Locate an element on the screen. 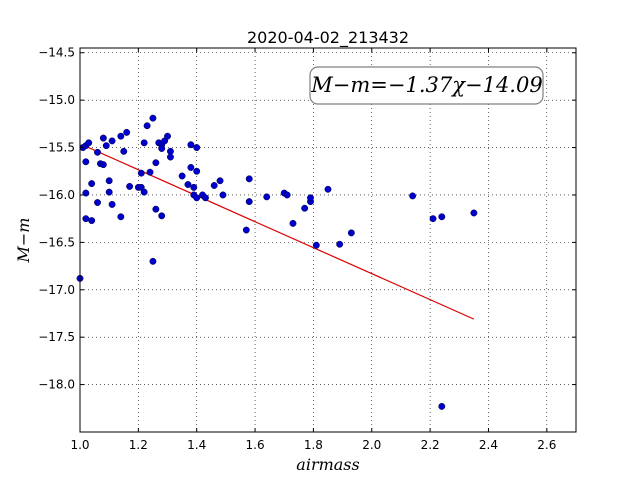 The width and height of the screenshot is (640, 480). x-tick-label: 1.6 is located at coordinates (255, 445).